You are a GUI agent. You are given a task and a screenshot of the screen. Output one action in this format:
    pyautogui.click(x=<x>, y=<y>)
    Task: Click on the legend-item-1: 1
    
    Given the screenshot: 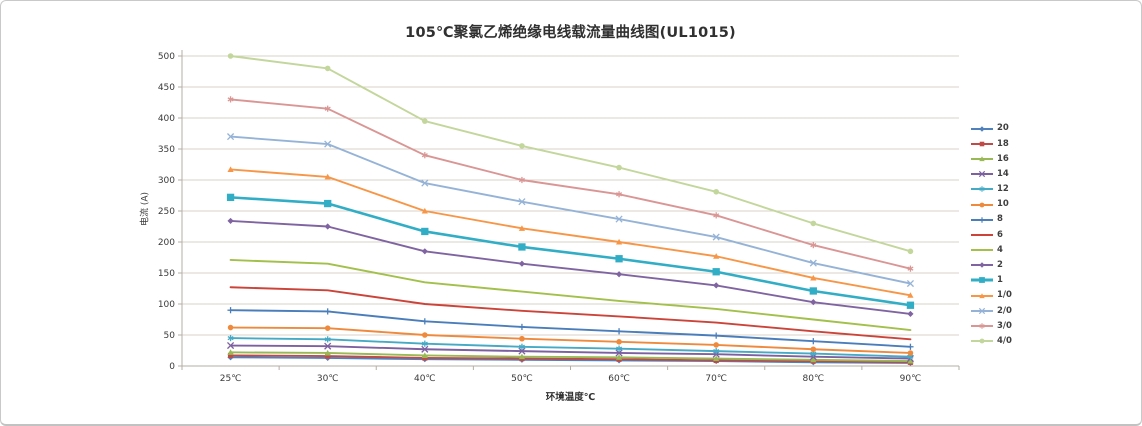 What is the action you would take?
    pyautogui.click(x=991, y=280)
    